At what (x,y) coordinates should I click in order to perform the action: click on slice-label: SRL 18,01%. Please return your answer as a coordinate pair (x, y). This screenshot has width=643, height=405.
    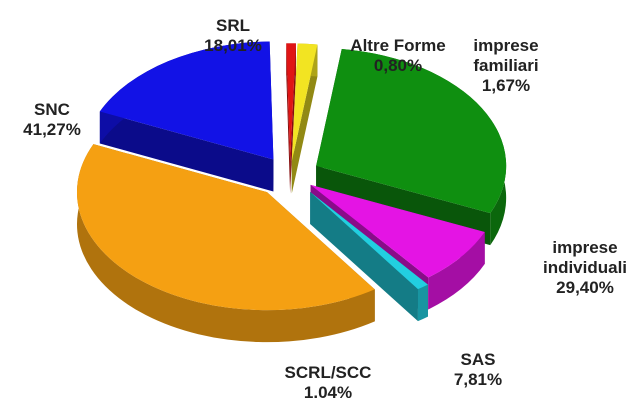
    Looking at the image, I should click on (233, 36).